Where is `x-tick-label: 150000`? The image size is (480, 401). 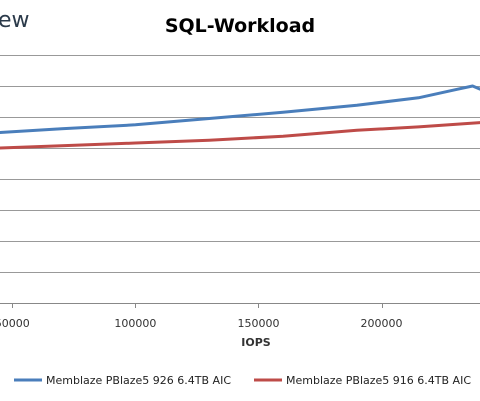
x-tick-label: 150000 is located at coordinates (258, 323).